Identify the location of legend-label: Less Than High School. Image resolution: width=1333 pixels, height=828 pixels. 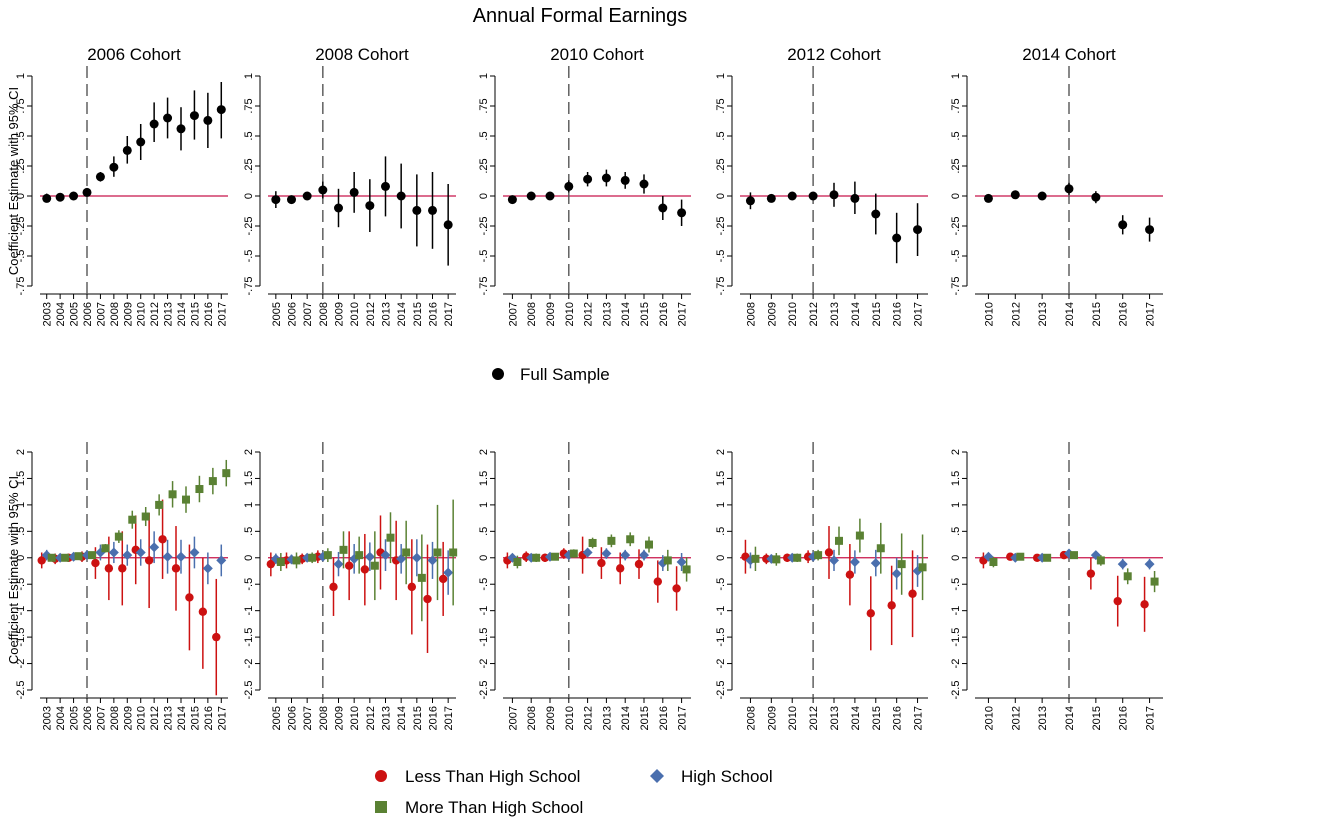
(492, 776).